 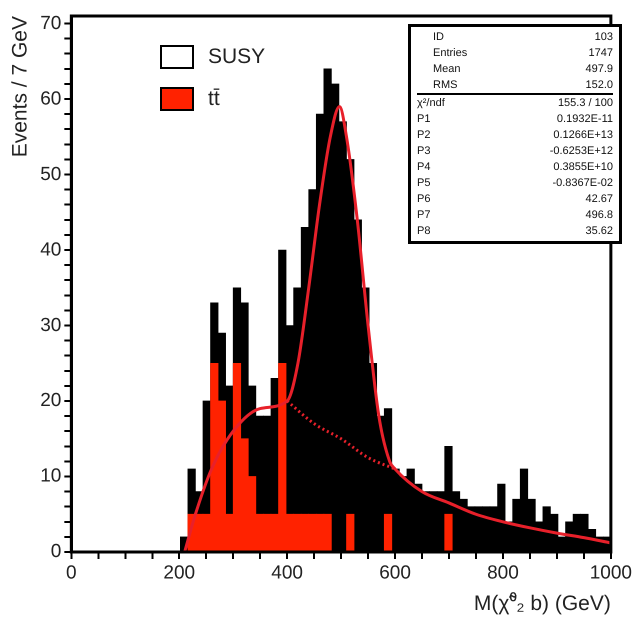 I want to click on legend-label: SUSY, so click(x=237, y=57).